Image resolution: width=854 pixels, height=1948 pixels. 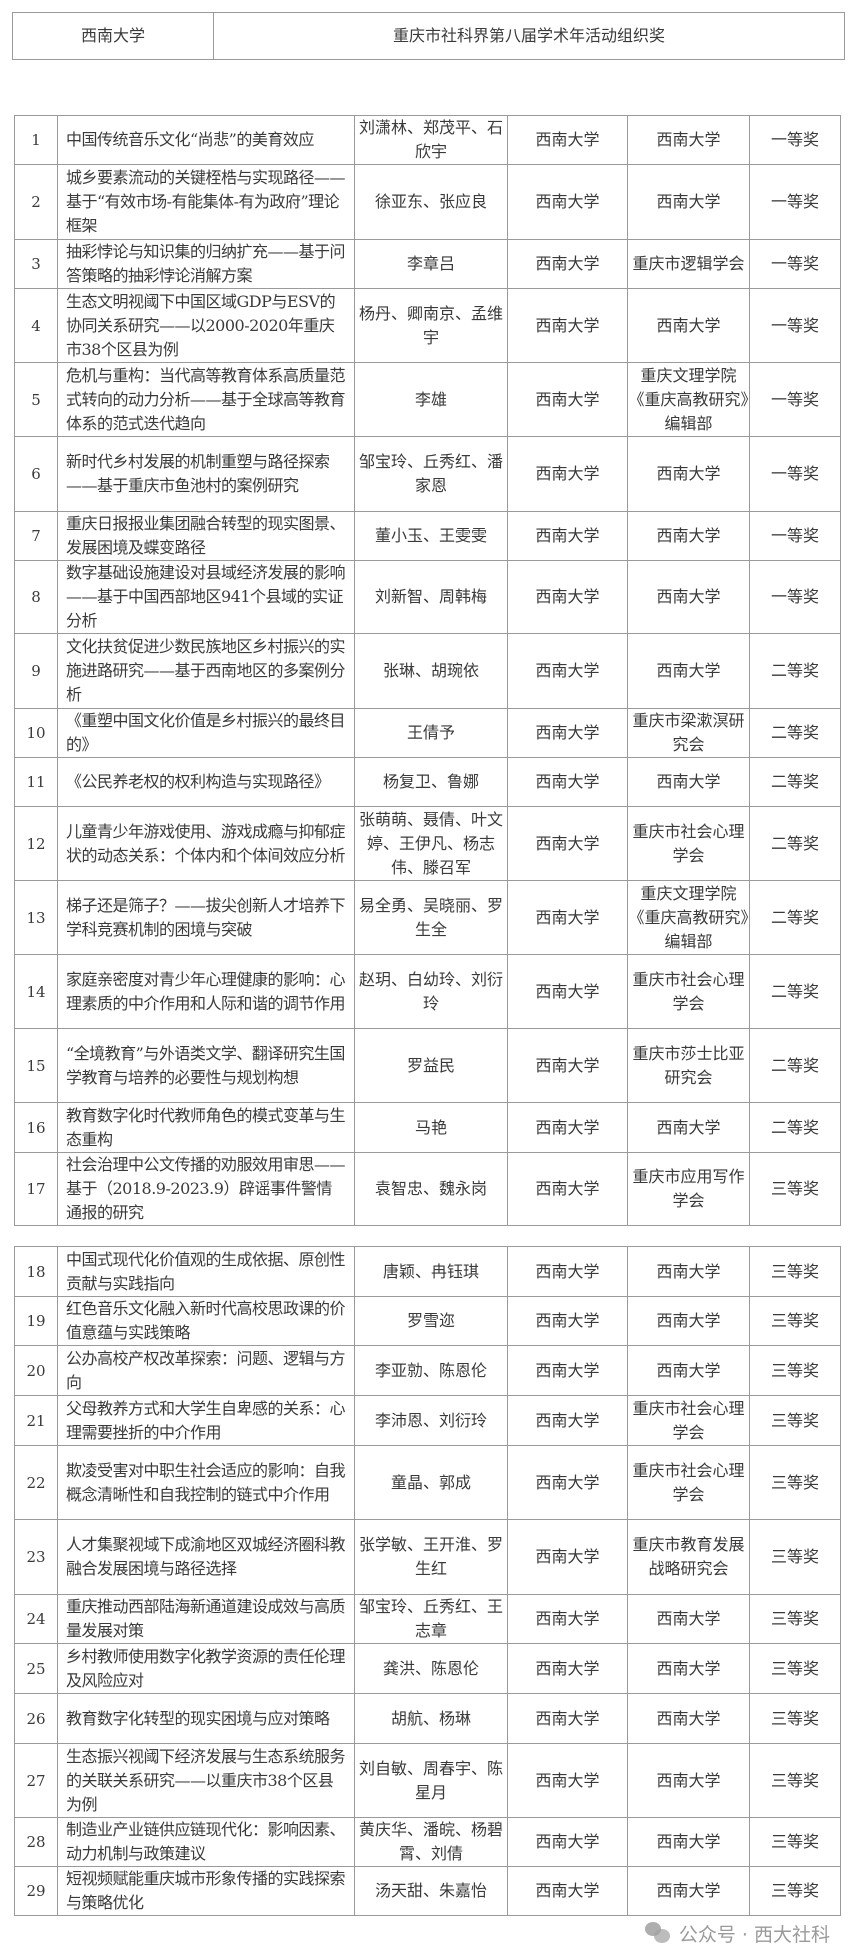 What do you see at coordinates (36, 325) in the screenshot?
I see `row-number: 4` at bounding box center [36, 325].